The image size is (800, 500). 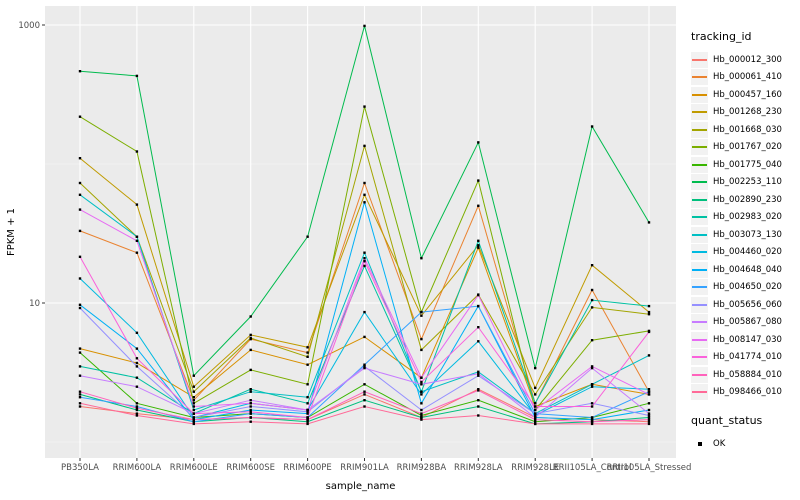 I want to click on legend-item-Hb_058884_010: Hb_058884_010, so click(x=745, y=375).